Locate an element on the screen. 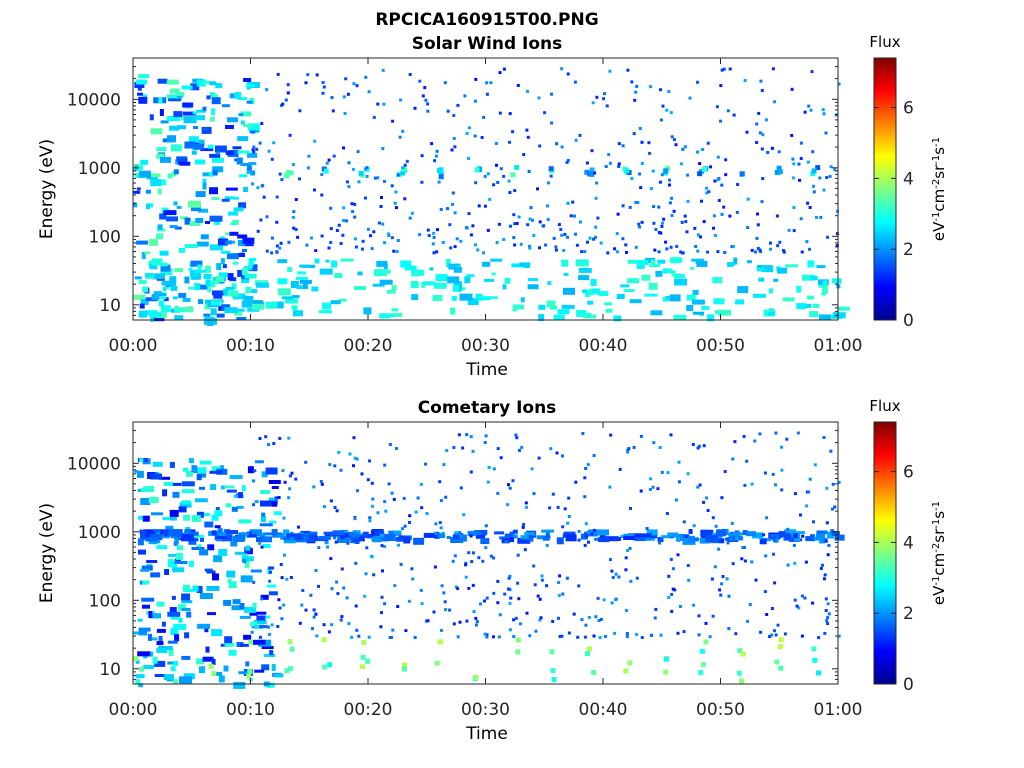  colorbar-gradient is located at coordinates (885, 553).